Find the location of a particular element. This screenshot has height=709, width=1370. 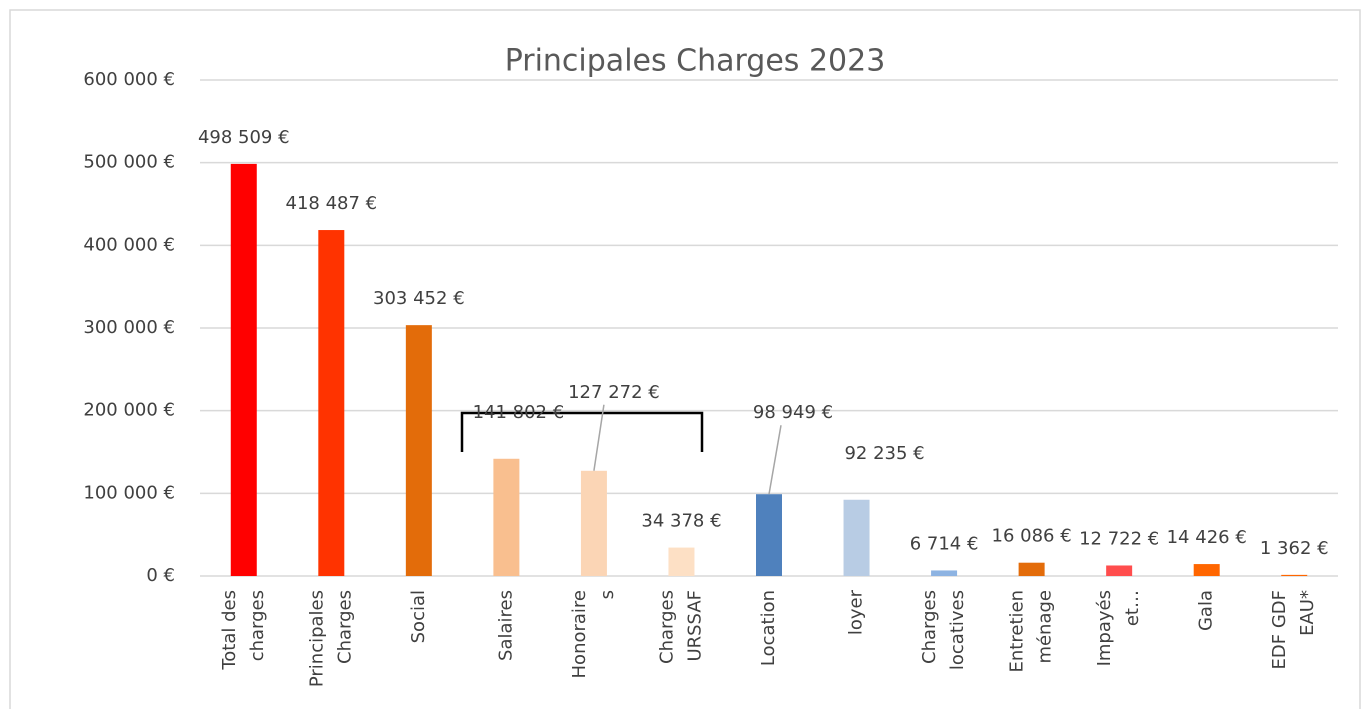

data-label: 16 086 € is located at coordinates (1032, 536).